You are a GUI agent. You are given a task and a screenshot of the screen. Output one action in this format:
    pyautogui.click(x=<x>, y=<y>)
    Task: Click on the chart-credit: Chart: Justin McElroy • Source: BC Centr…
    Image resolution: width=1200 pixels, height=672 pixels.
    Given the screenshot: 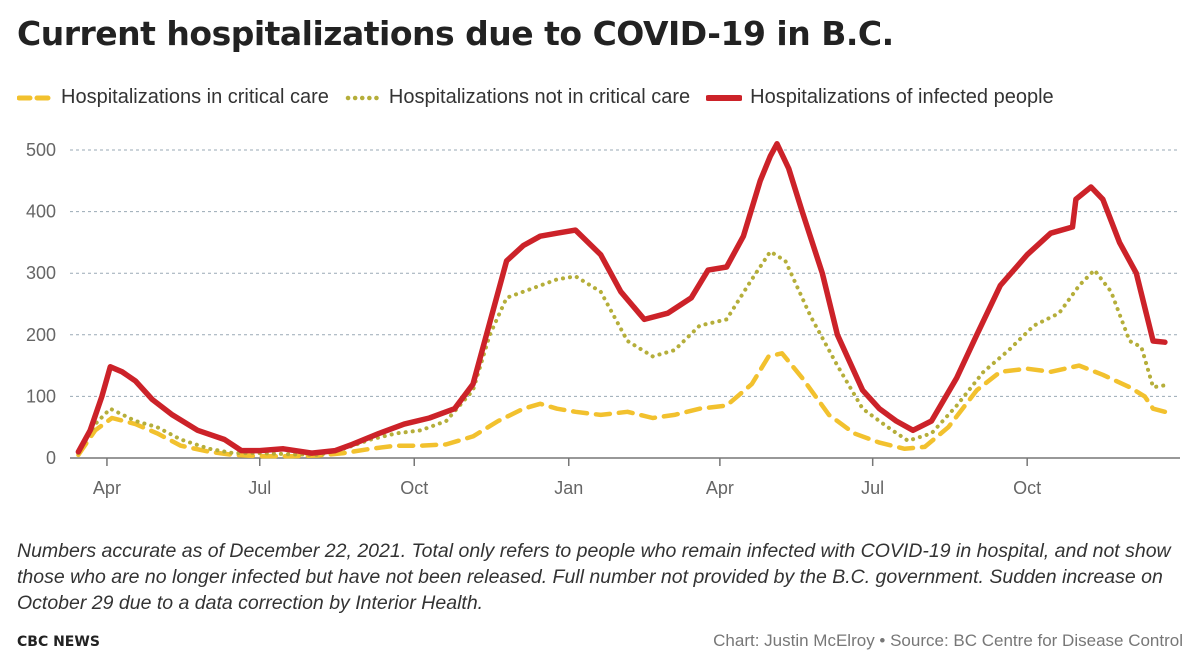 What is the action you would take?
    pyautogui.click(x=948, y=640)
    